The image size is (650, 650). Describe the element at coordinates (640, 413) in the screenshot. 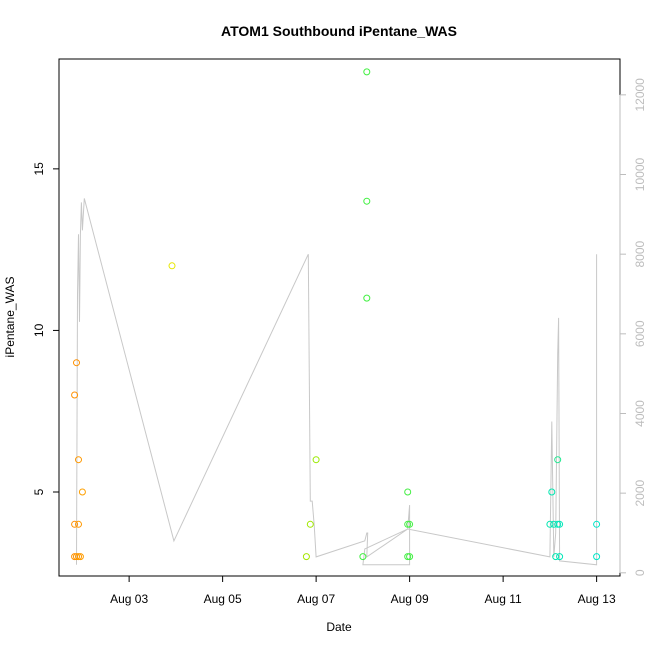

I see `right-y-tick-label: 4000` at that location.